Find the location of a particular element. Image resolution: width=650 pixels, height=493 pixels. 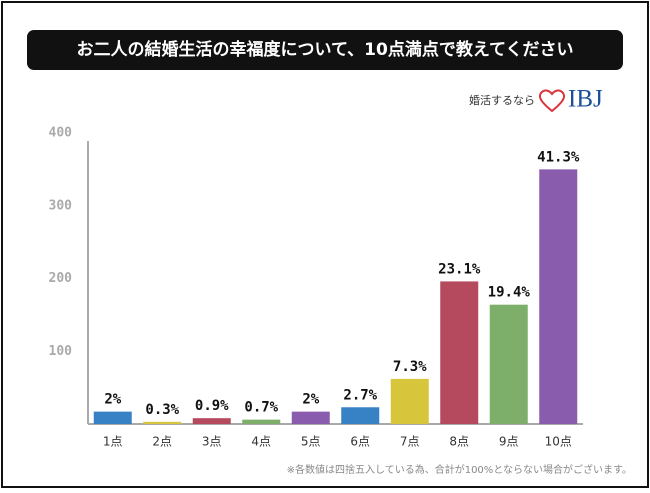

chart-title: お二人の結婚生活の幸福度について、10点満点で教えてください is located at coordinates (325, 49).